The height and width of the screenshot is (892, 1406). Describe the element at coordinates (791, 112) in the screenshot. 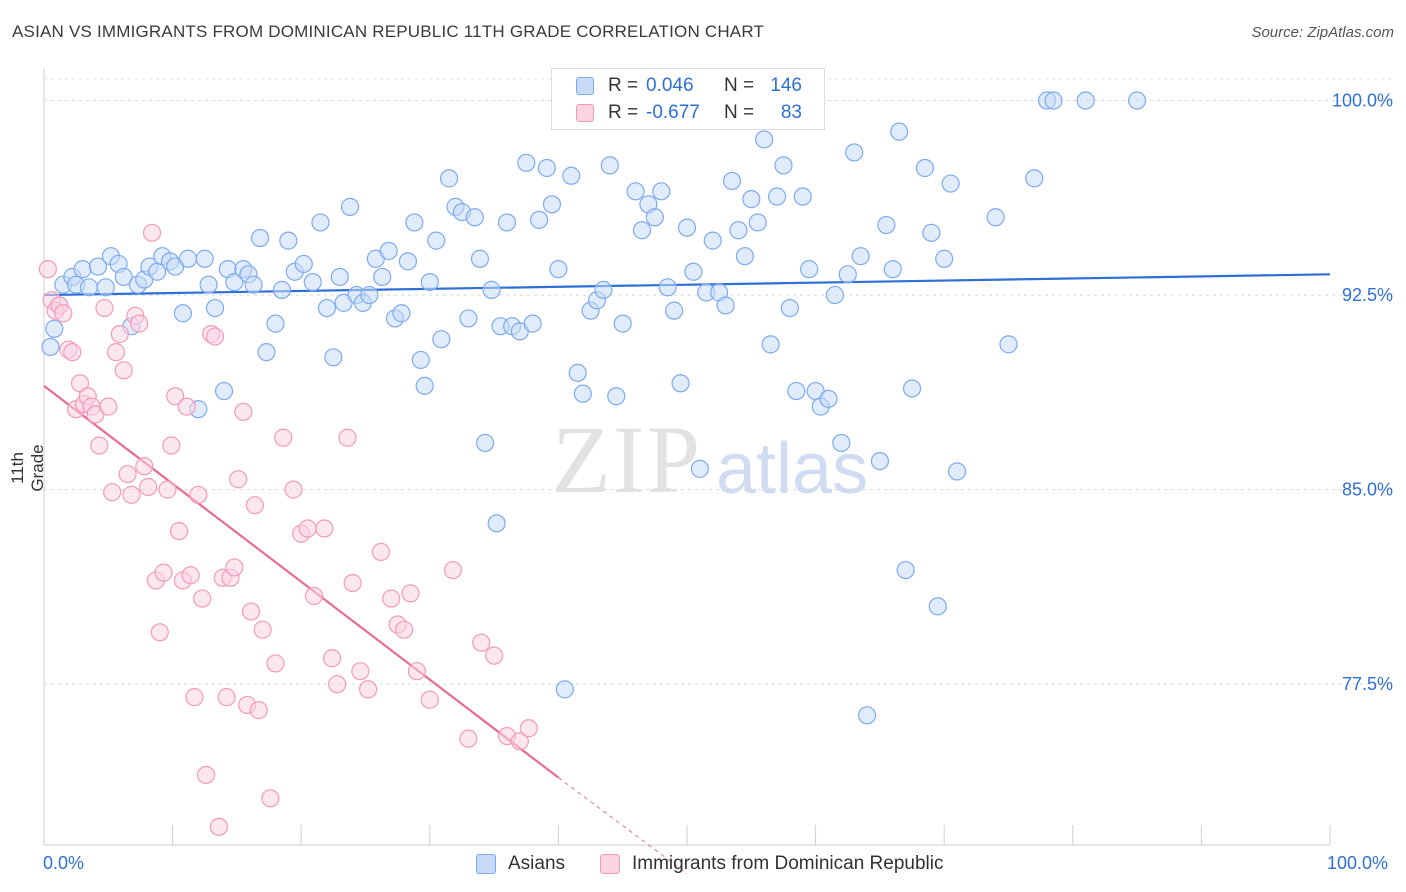

I see `n-value: 83` at that location.